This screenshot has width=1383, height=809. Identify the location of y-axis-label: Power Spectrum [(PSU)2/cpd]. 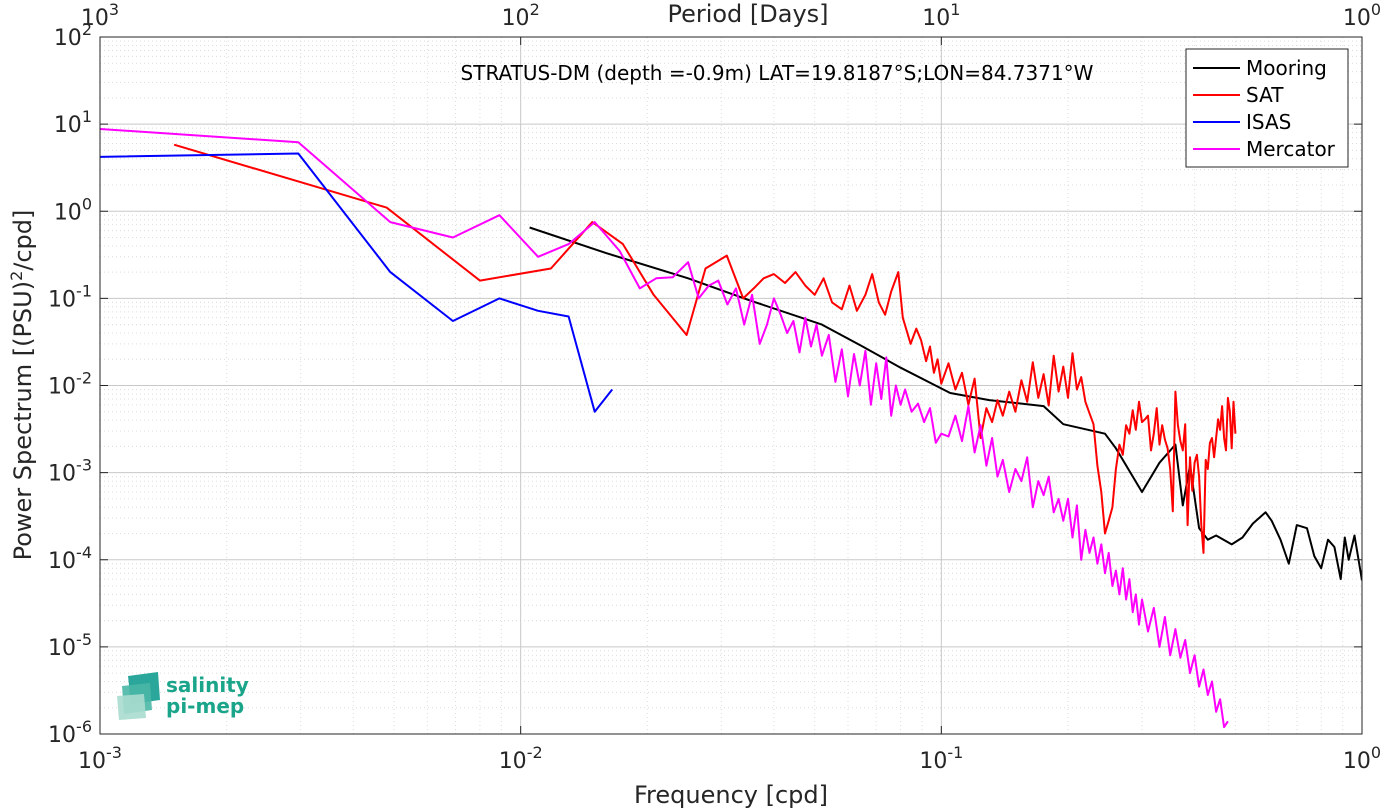
(22, 385).